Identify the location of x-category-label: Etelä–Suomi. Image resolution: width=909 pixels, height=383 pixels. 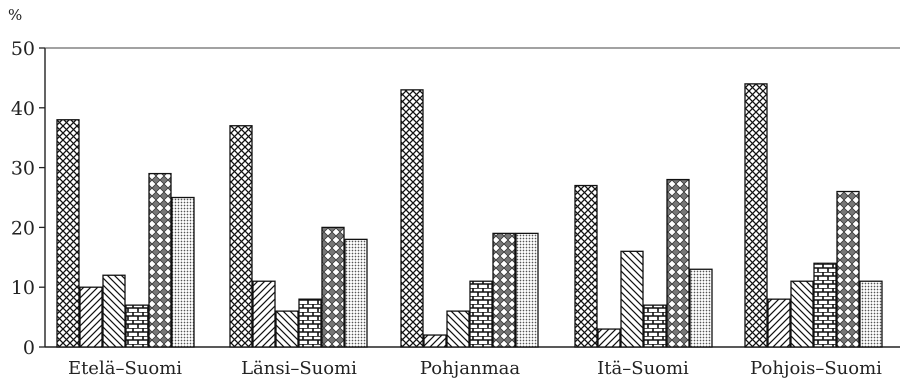
(125, 368).